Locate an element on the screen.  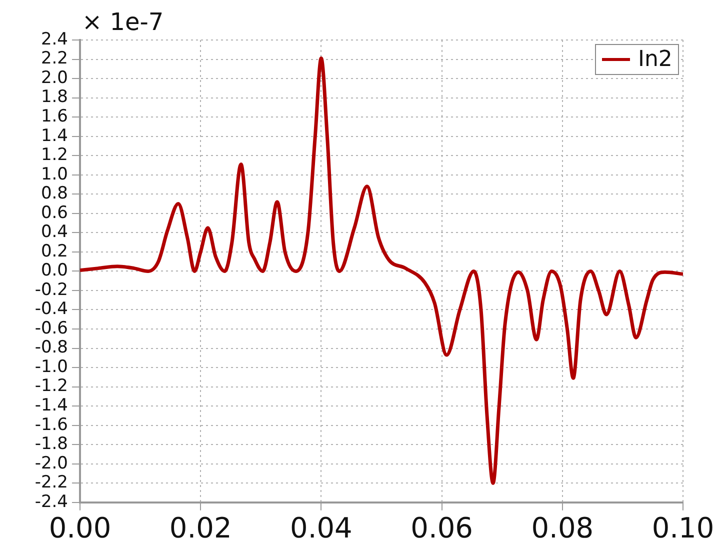
x-tick-label: 0.00 is located at coordinates (80, 527).